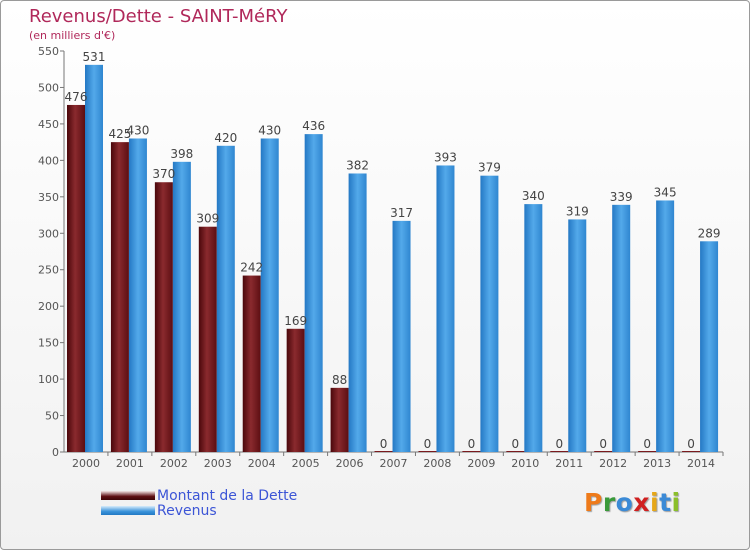 The height and width of the screenshot is (550, 750). What do you see at coordinates (350, 463) in the screenshot?
I see `x-tick-label: 2006` at bounding box center [350, 463].